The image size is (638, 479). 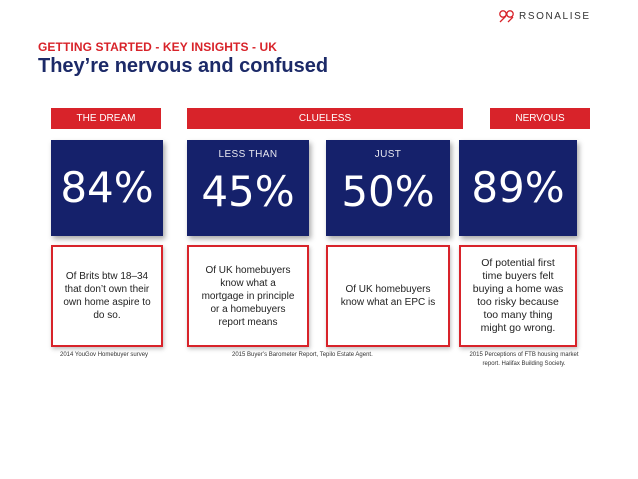 I want to click on stat-tile-clueless-2: JUST 50%, so click(x=388, y=188).